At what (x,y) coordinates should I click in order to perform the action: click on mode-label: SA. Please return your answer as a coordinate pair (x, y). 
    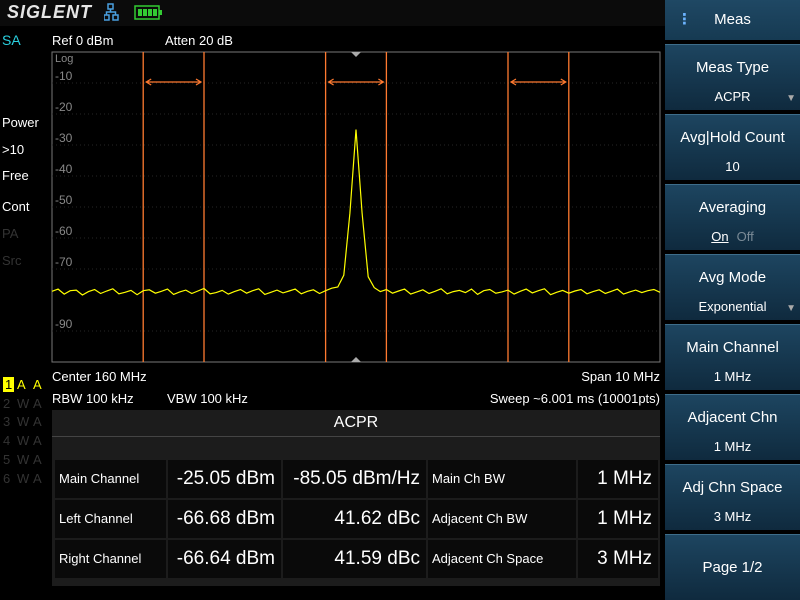
    Looking at the image, I should click on (11, 40).